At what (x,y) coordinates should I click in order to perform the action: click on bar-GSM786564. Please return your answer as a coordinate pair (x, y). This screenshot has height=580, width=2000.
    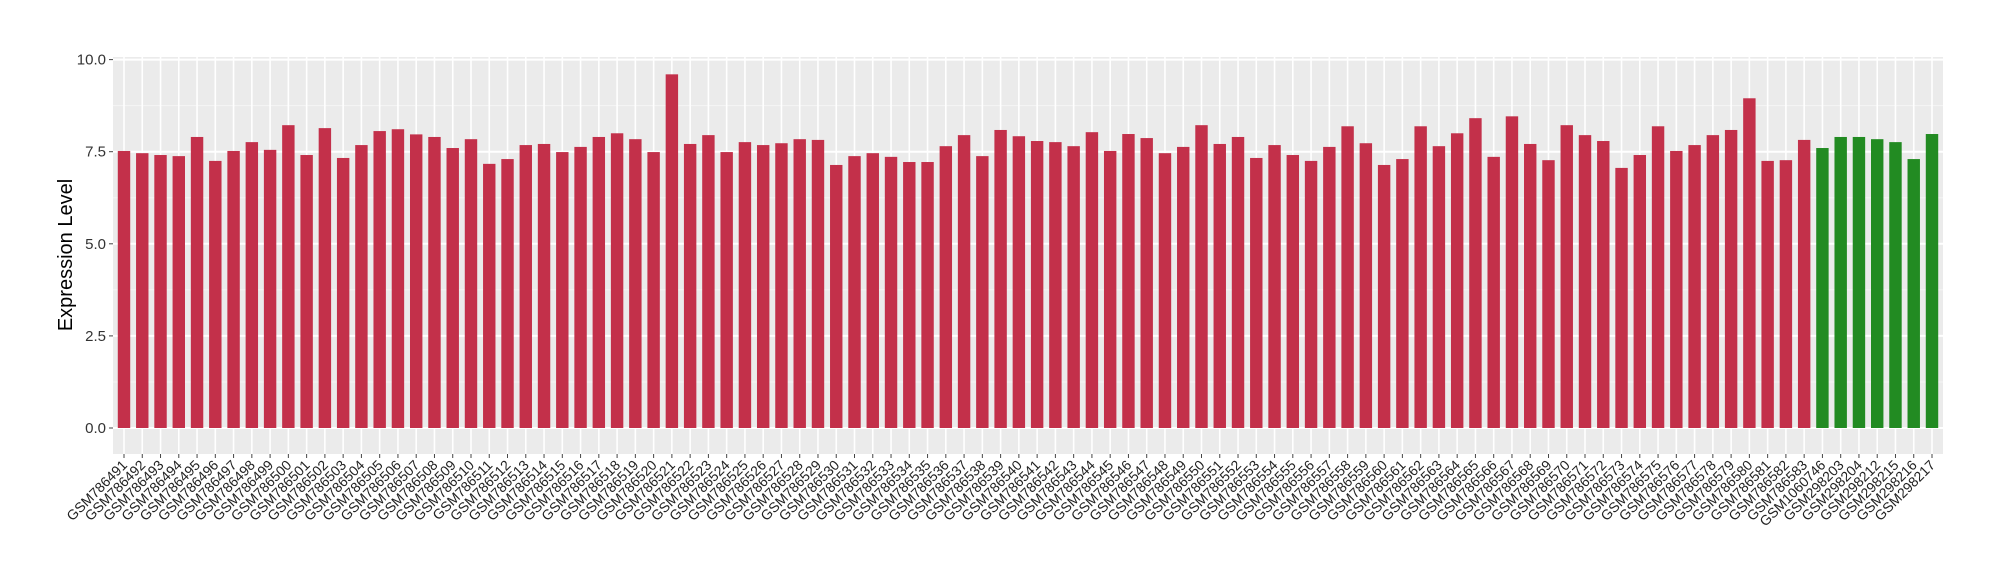
    Looking at the image, I should click on (1457, 280).